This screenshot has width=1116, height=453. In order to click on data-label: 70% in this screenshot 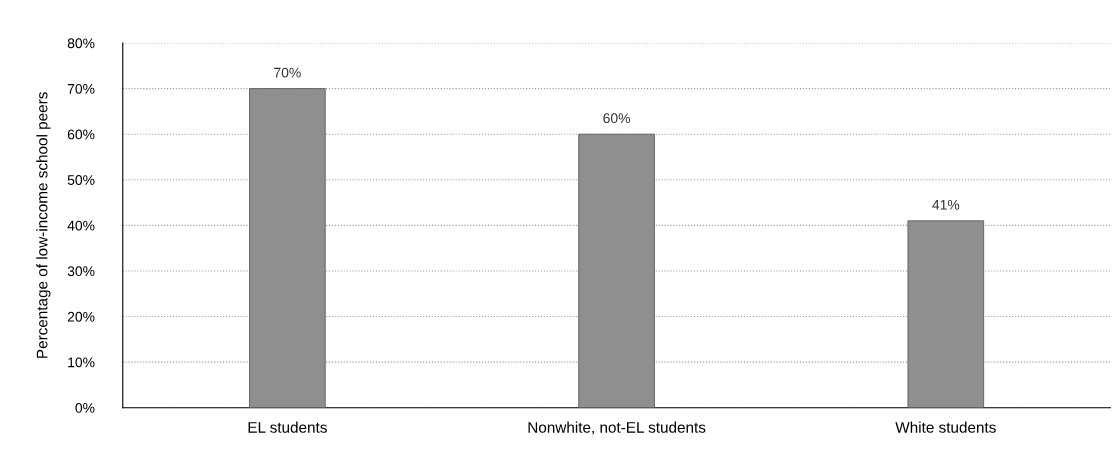, I will do `click(287, 72)`.